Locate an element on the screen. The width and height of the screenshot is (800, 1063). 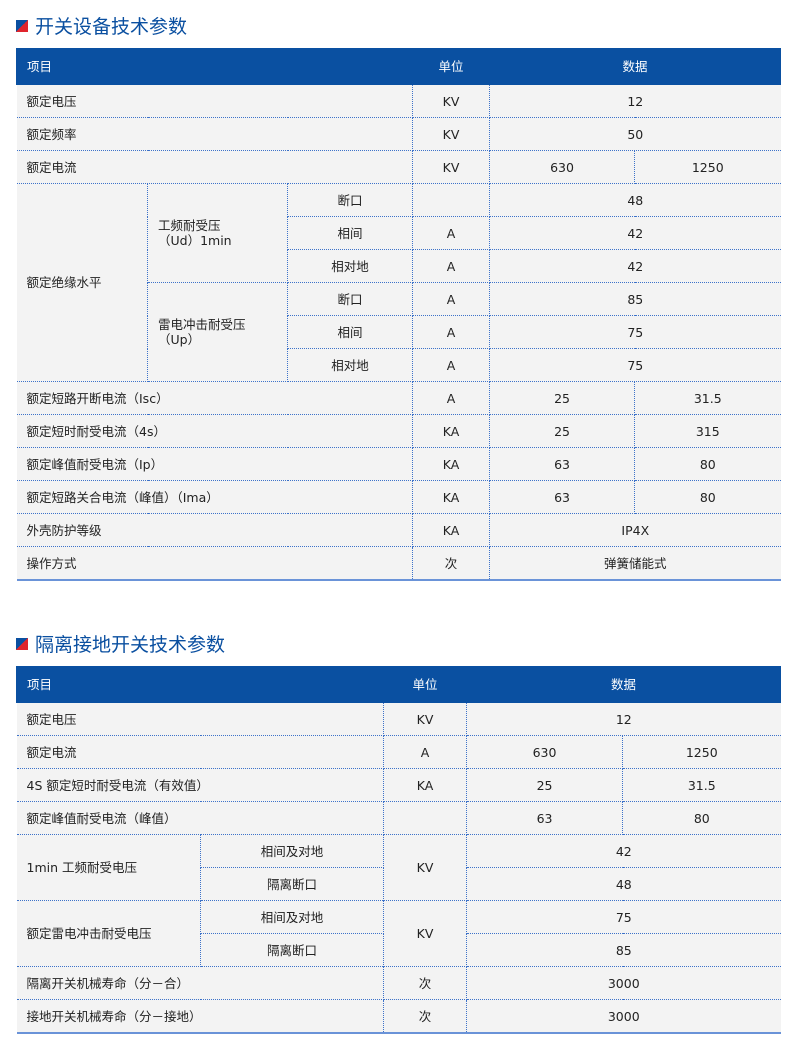
table-row: 接地开关机械寿命（分－接地）次 3000 is located at coordinates (398, 1016).